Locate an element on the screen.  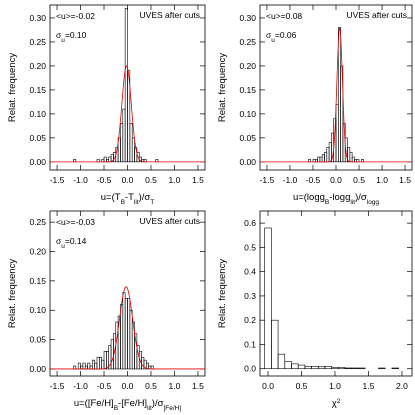
sigma-label: σu=0.10 is located at coordinates (71, 37).